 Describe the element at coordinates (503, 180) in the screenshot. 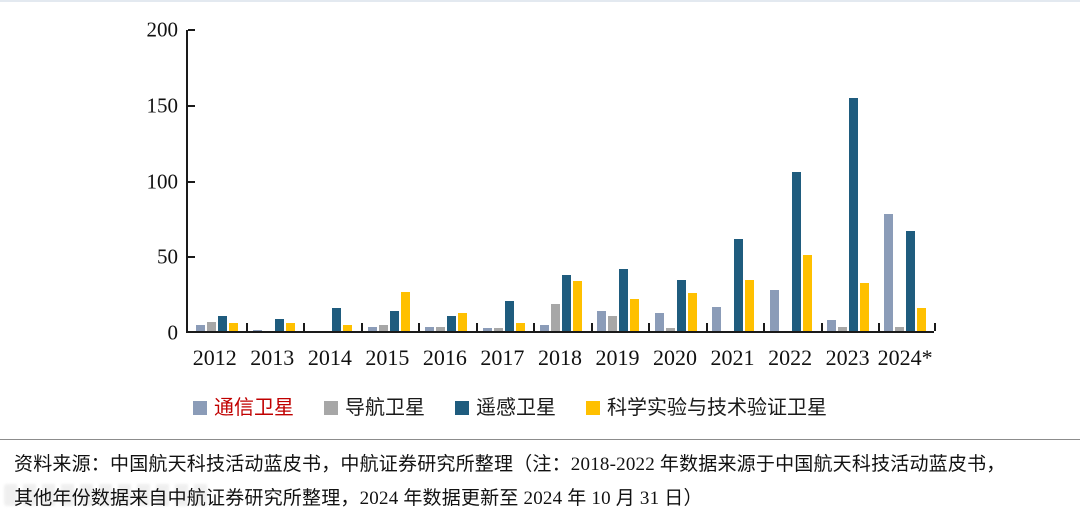

I see `bar-group-2017` at that location.